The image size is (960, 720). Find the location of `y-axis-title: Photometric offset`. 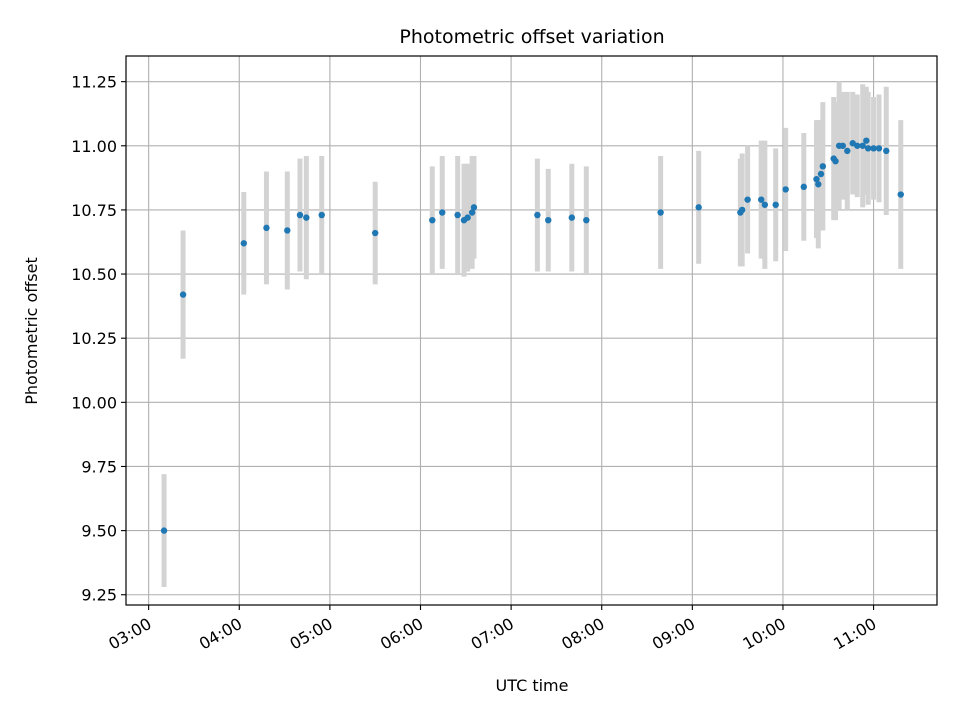

y-axis-title: Photometric offset is located at coordinates (31, 331).